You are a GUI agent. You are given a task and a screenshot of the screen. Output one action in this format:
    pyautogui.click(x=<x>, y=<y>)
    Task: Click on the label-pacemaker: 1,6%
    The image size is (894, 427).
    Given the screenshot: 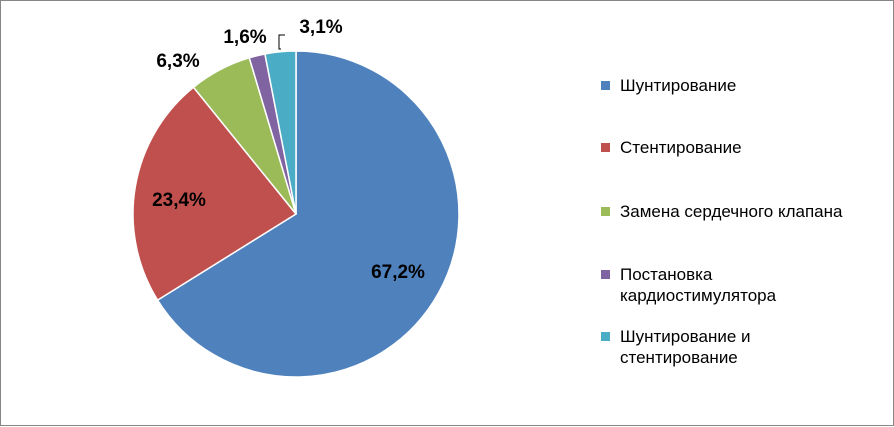 What is the action you would take?
    pyautogui.click(x=244, y=37)
    